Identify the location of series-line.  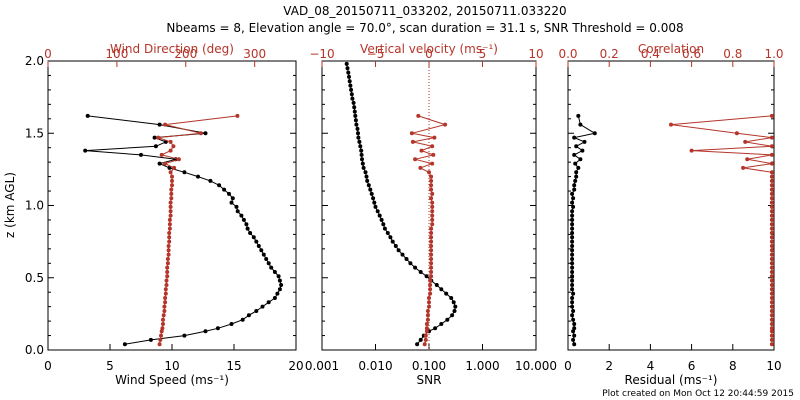
(429, 230).